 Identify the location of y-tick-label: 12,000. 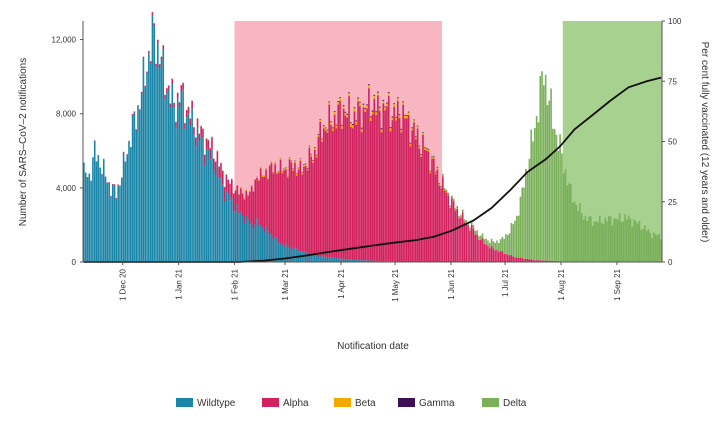
(64, 40).